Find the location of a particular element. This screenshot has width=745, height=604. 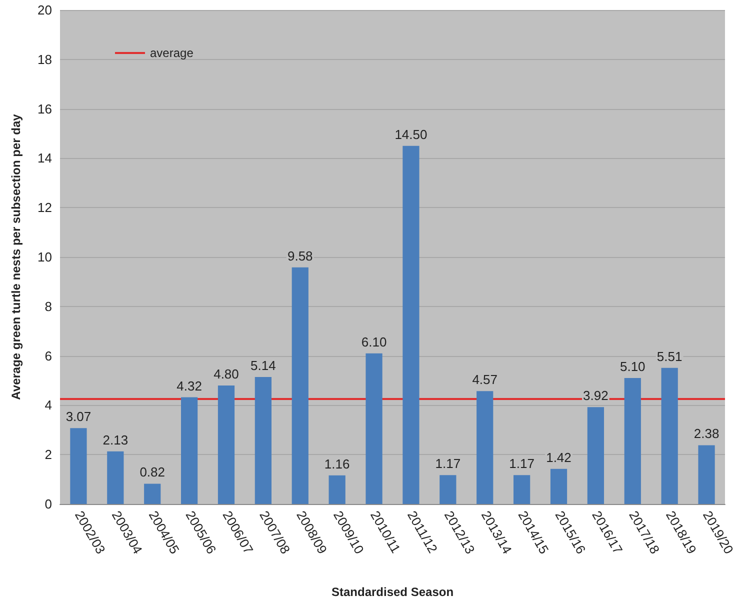

data-label: 4.80 is located at coordinates (226, 374).